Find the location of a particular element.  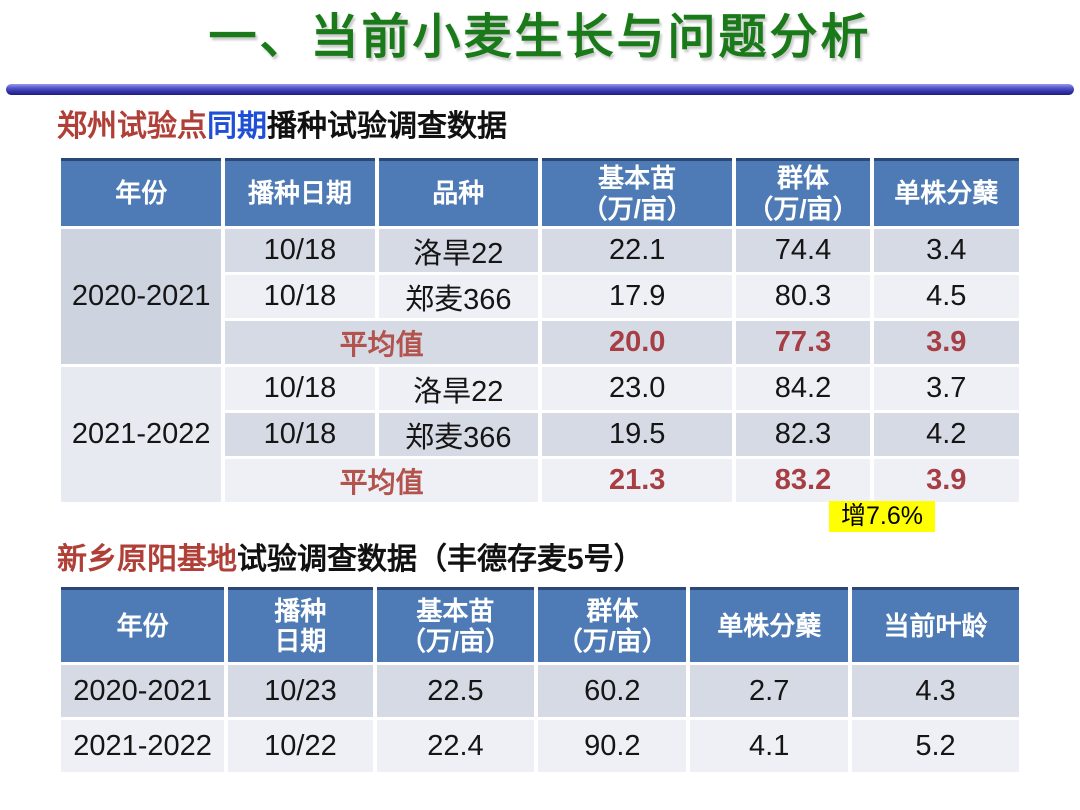

average-population: 77.3 is located at coordinates (803, 343).